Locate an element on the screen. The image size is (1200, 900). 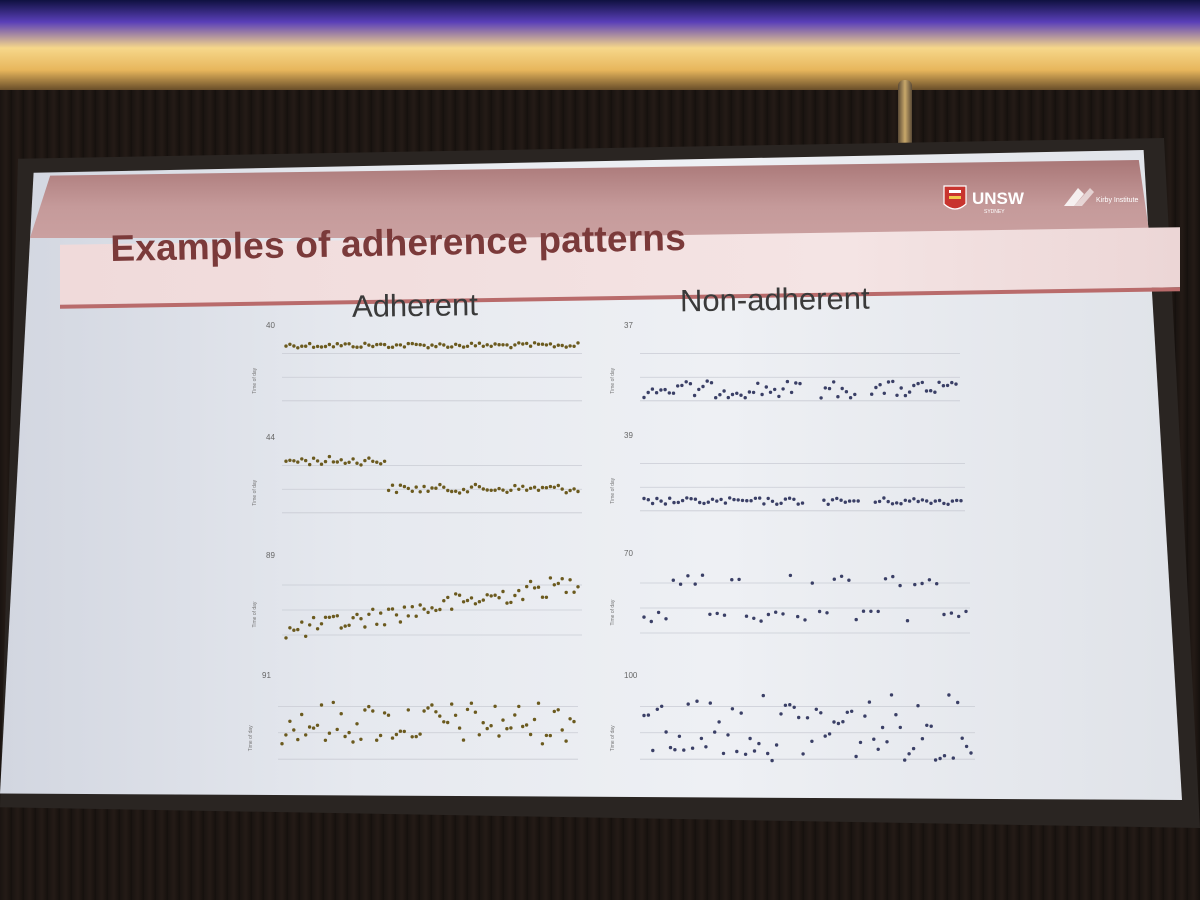
scatter-plot-44: 44 Time of day is located at coordinates (417, 473).